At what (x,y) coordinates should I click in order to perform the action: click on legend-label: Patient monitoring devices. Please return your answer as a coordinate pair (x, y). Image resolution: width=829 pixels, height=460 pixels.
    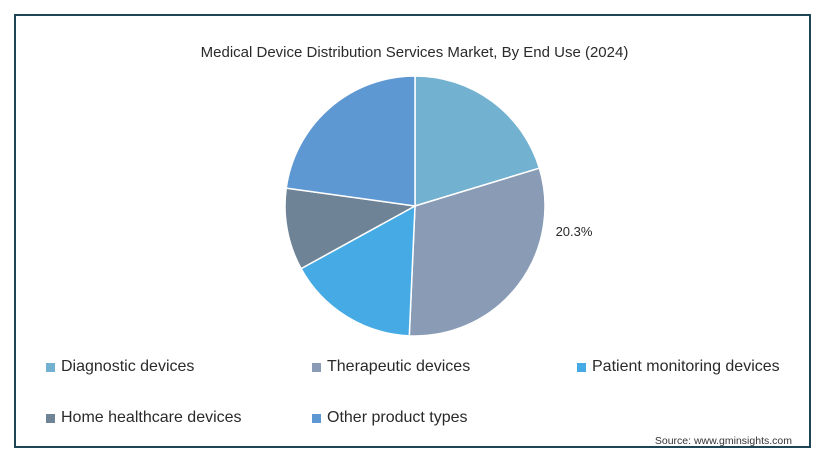
    Looking at the image, I should click on (686, 366).